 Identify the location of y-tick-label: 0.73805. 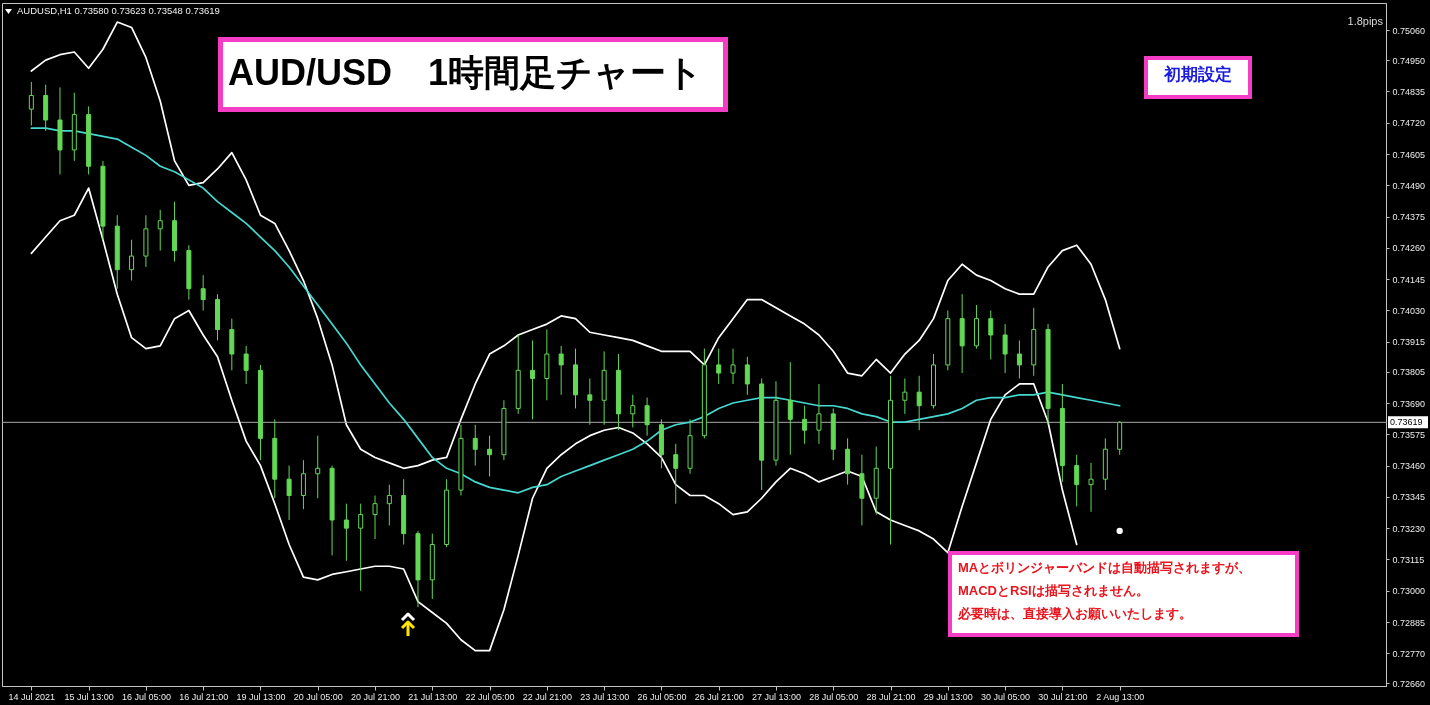
(1409, 372).